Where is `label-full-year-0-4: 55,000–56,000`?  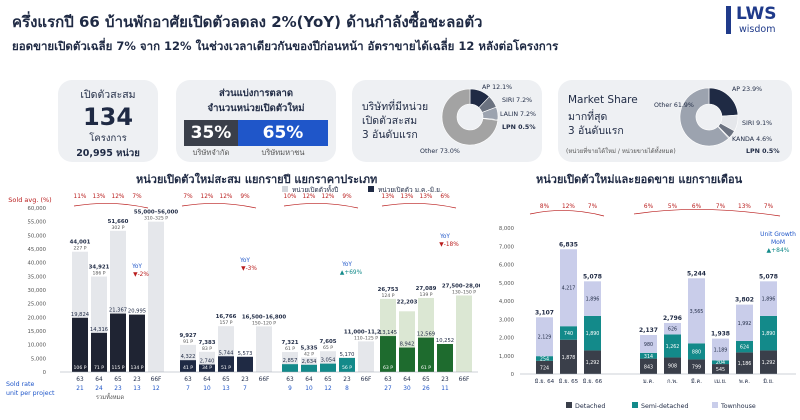
label-full-year-0-4: 55,000–56,000 is located at coordinates (156, 213).